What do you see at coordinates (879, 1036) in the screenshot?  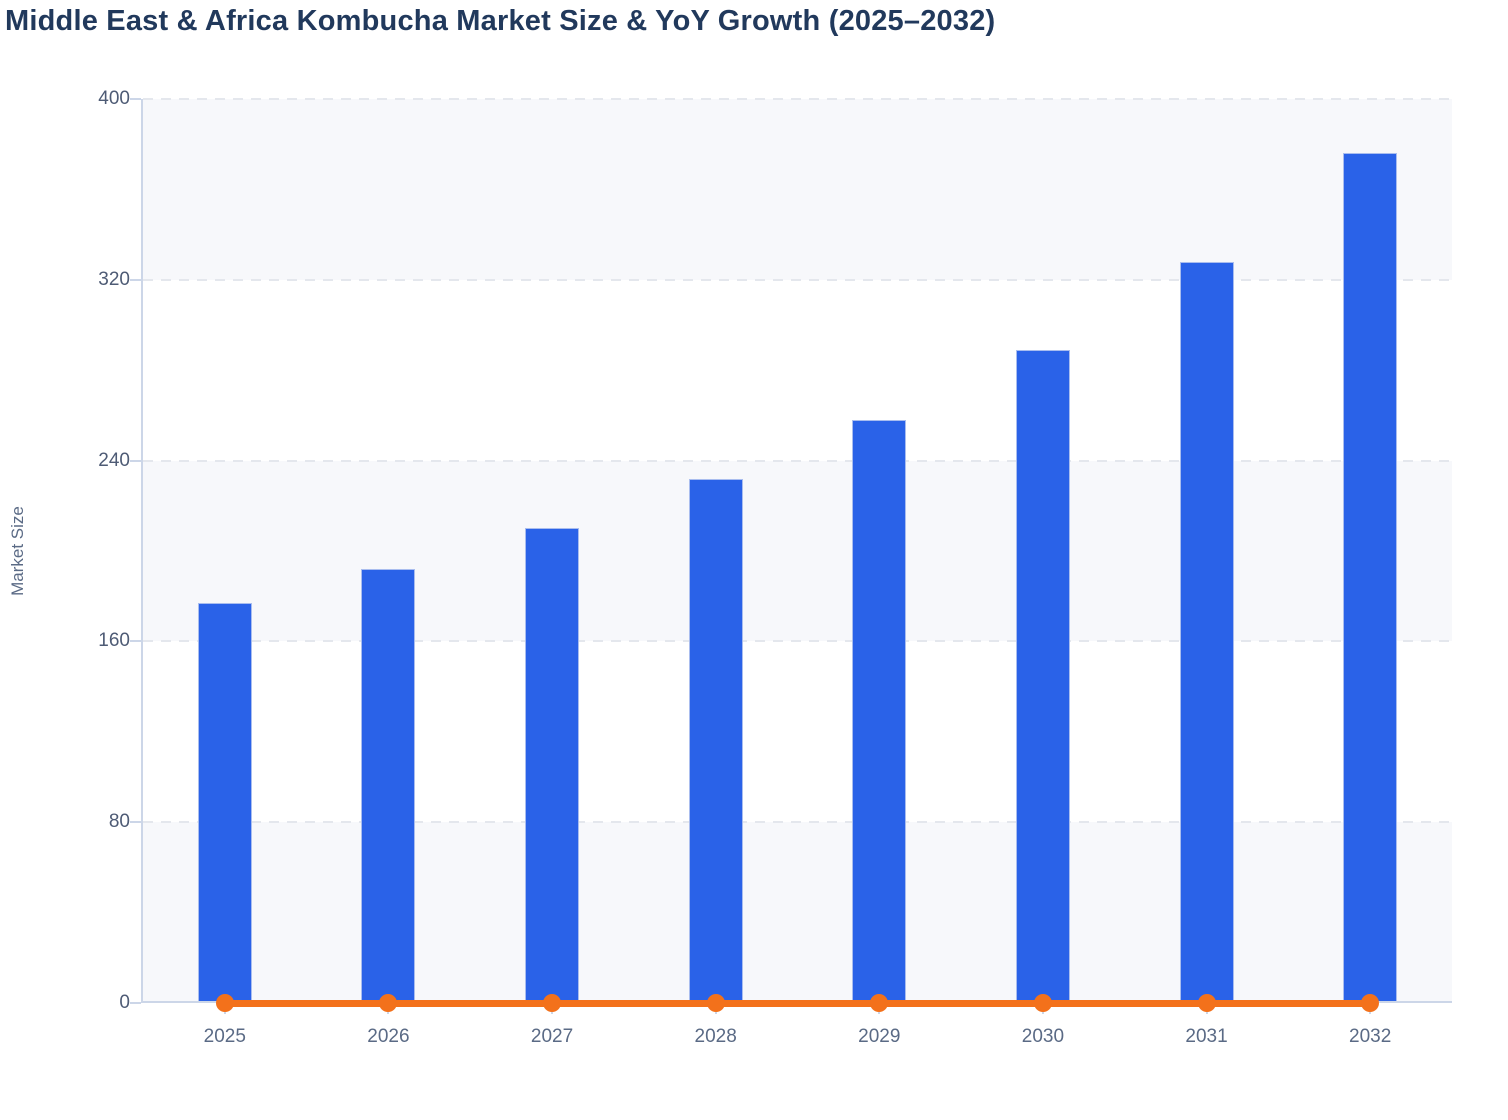 I see `x-axis-label-2029: 2029` at bounding box center [879, 1036].